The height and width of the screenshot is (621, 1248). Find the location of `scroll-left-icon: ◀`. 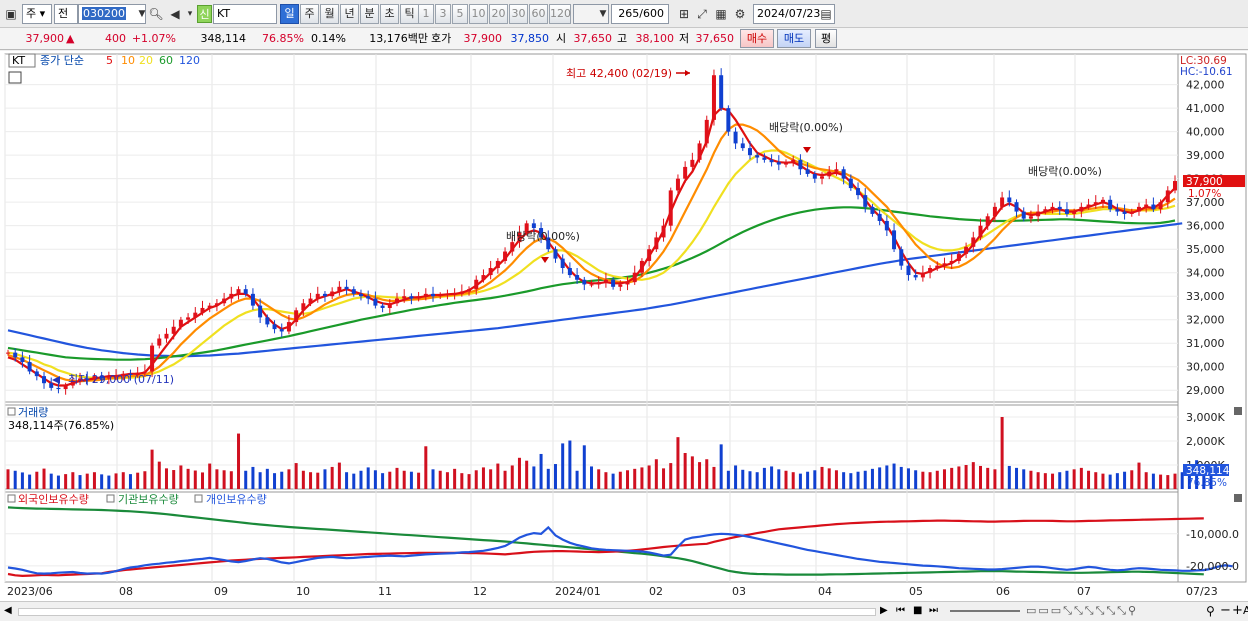

scroll-left-icon: ◀ is located at coordinates (8, 610).